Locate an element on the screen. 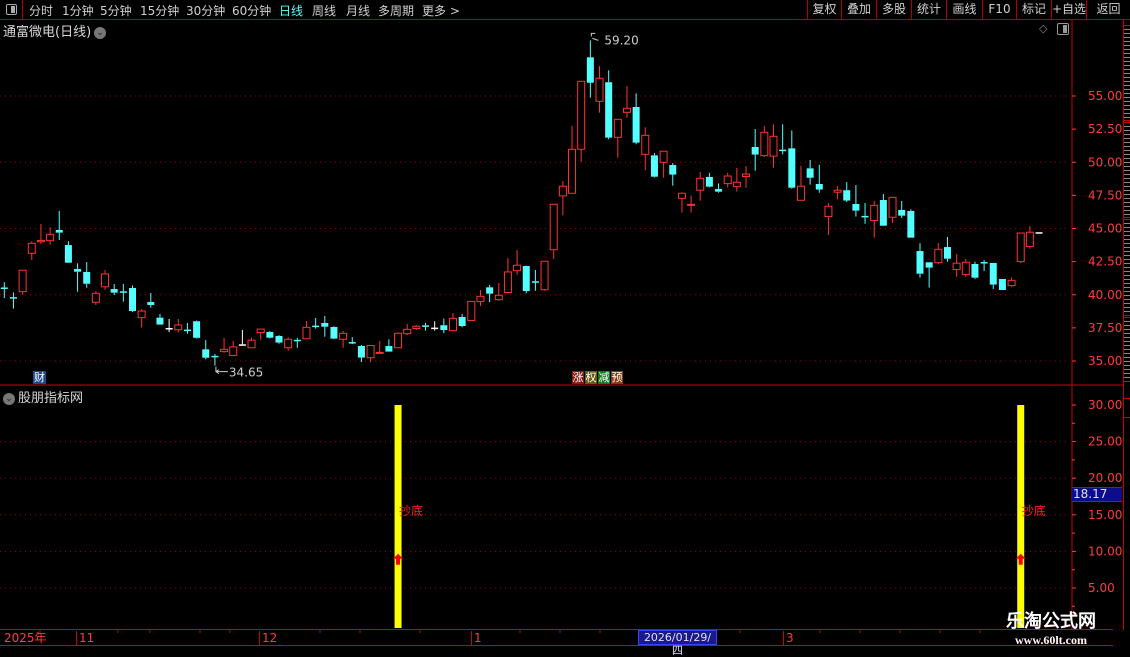 Image resolution: width=1130 pixels, height=657 pixels. tab-period: 15分钟 is located at coordinates (160, 11).